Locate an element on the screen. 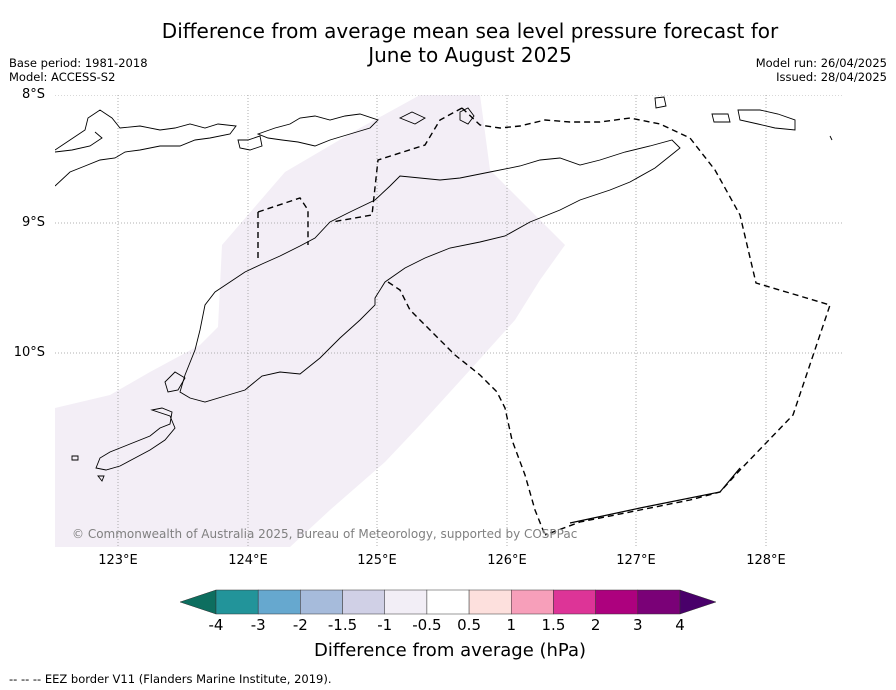 This screenshot has width=896, height=690. base-period: Base period: 1981-2018 is located at coordinates (78, 63).